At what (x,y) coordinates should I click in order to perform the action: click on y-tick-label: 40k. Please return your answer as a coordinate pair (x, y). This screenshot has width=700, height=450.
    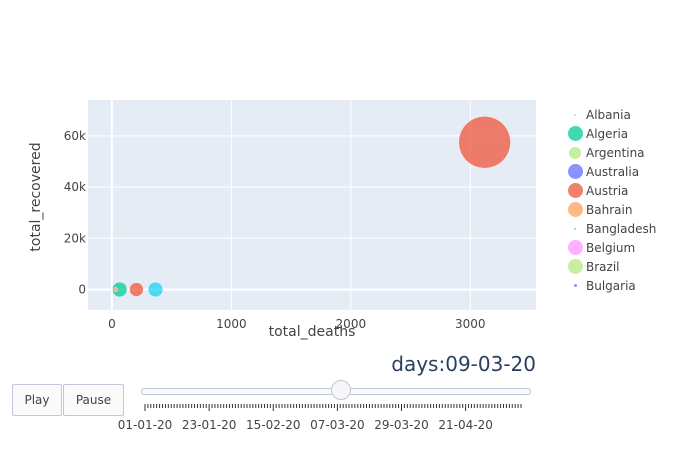
    Looking at the image, I should click on (75, 187).